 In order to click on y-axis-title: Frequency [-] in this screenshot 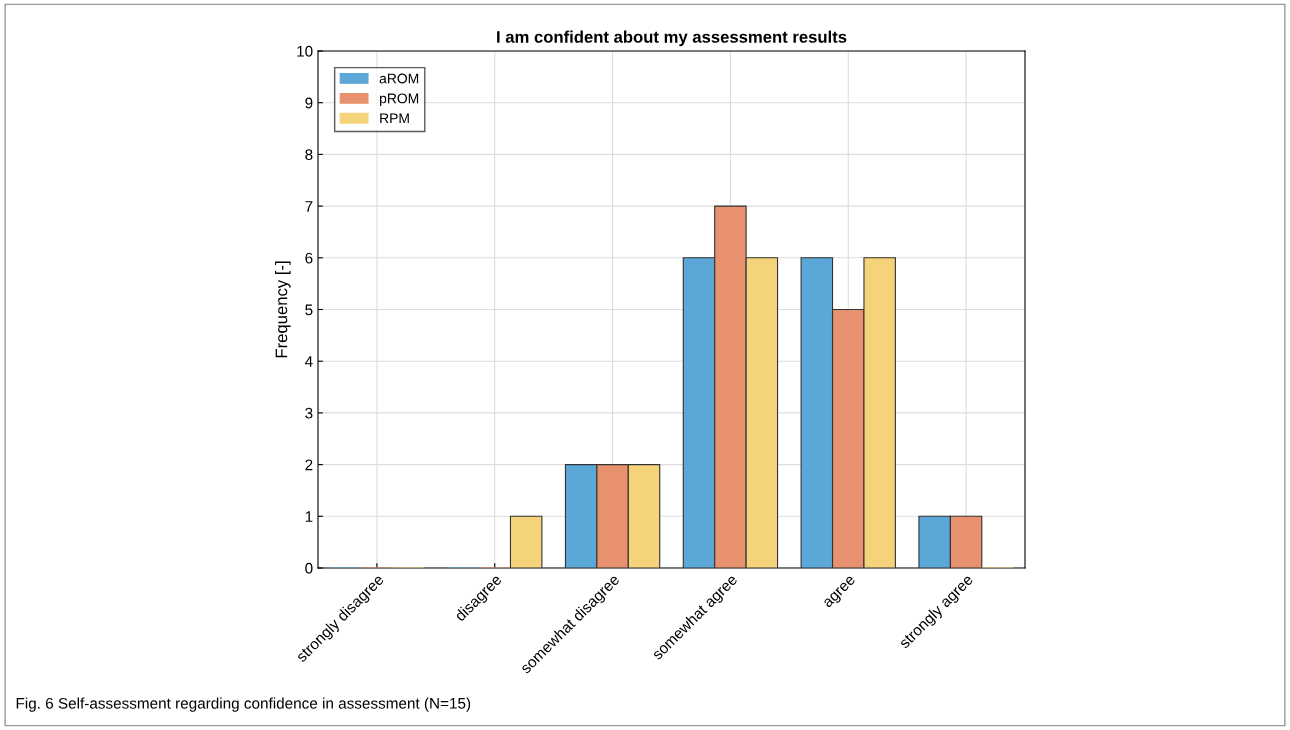, I will do `click(283, 309)`.